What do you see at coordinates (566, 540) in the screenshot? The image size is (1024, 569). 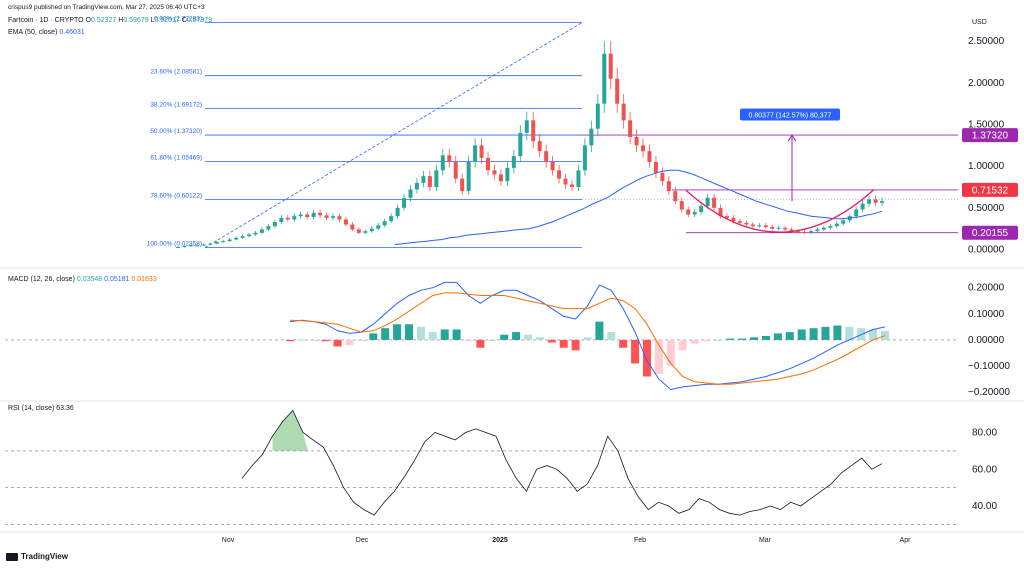 I see `time-axis: Nov Dec 2025 Feb Mar Apr` at bounding box center [566, 540].